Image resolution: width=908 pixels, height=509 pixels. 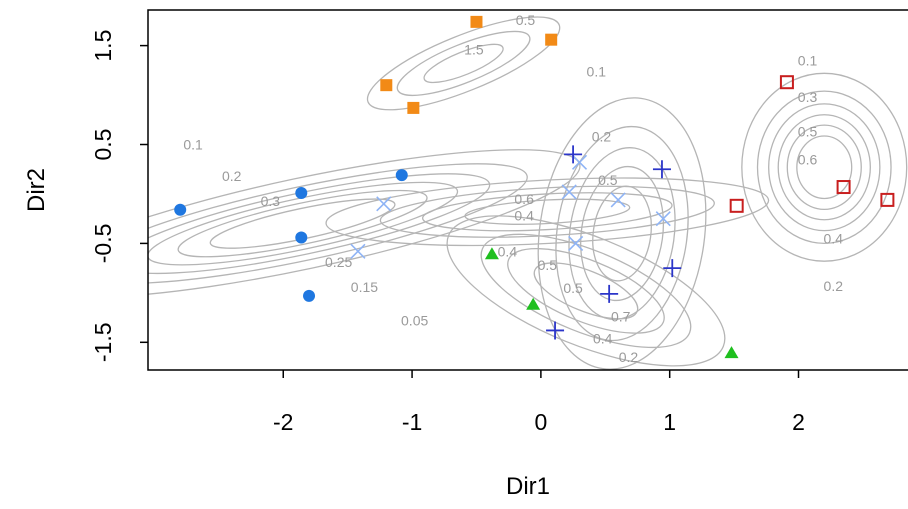 What do you see at coordinates (103, 342) in the screenshot?
I see `y-tick-label: -1.5` at bounding box center [103, 342].